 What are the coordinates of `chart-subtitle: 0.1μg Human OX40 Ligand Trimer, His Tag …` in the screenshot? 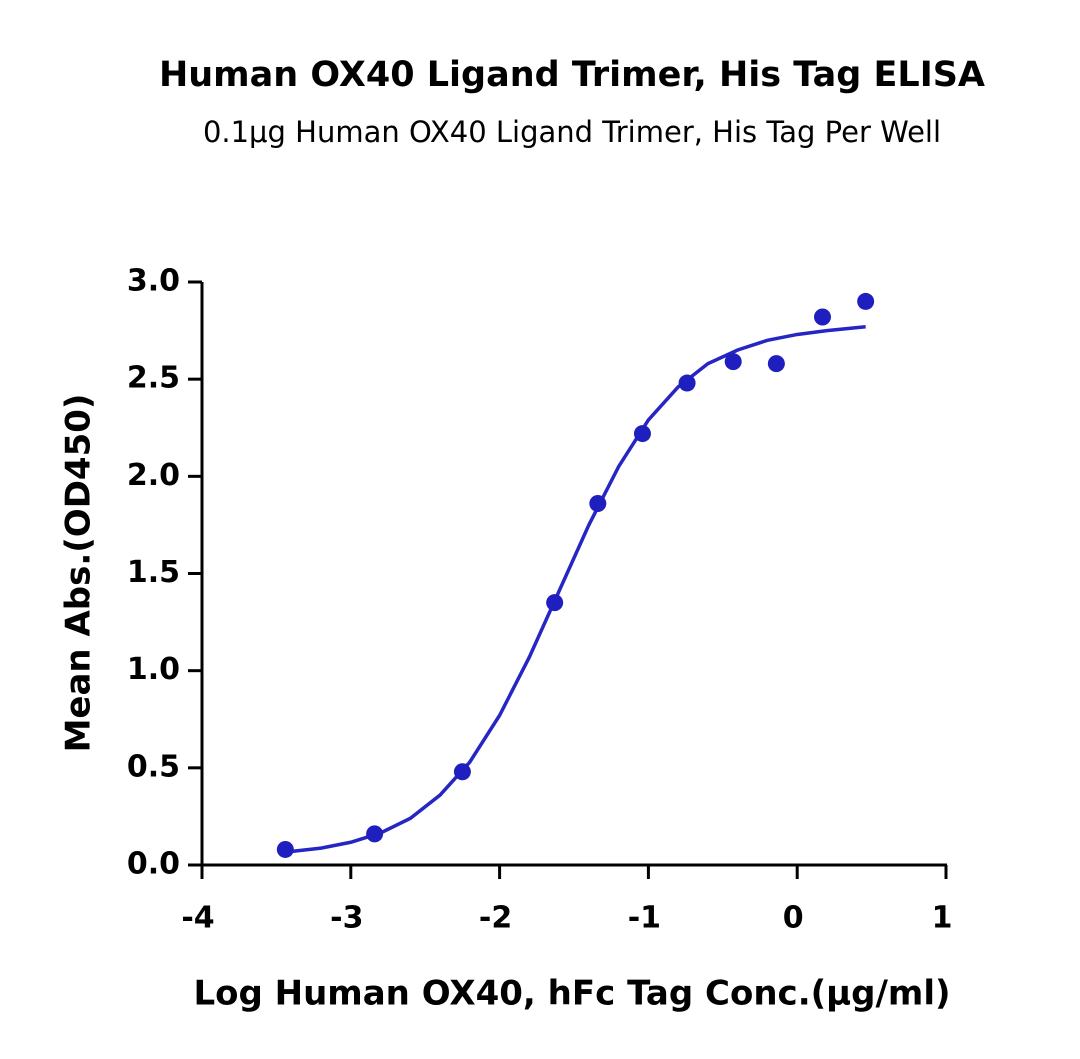 It's located at (572, 132).